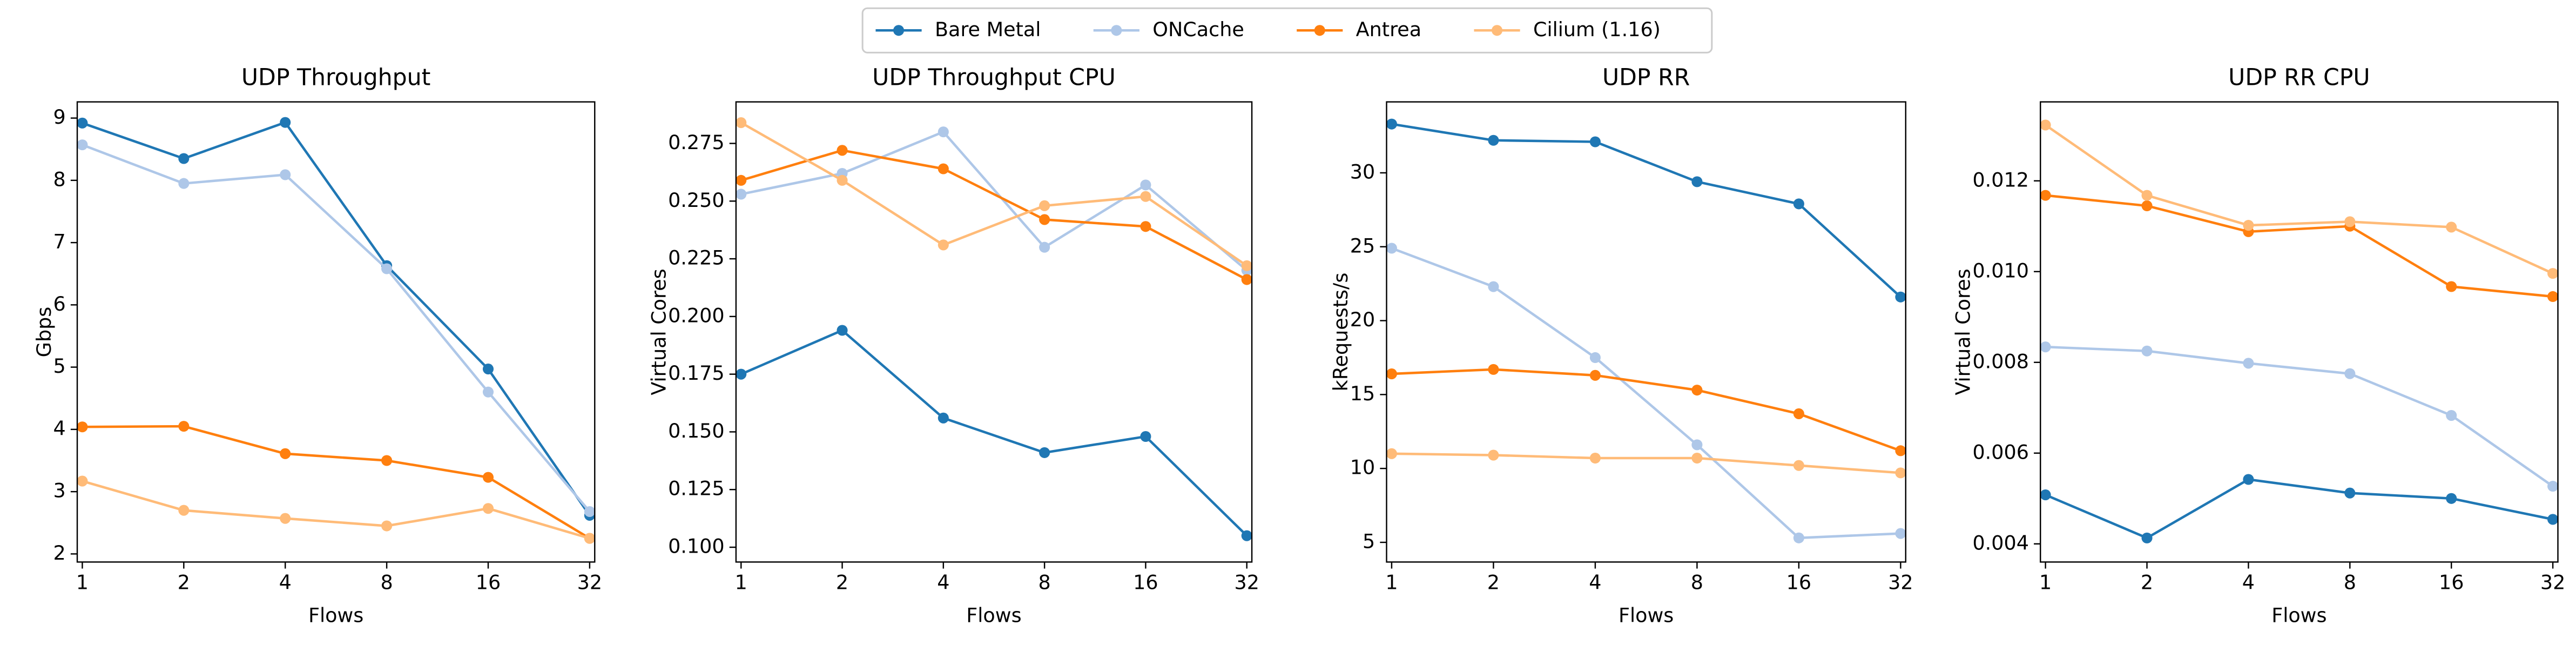  Describe the element at coordinates (59, 303) in the screenshot. I see `y-tick-label: 6` at that location.